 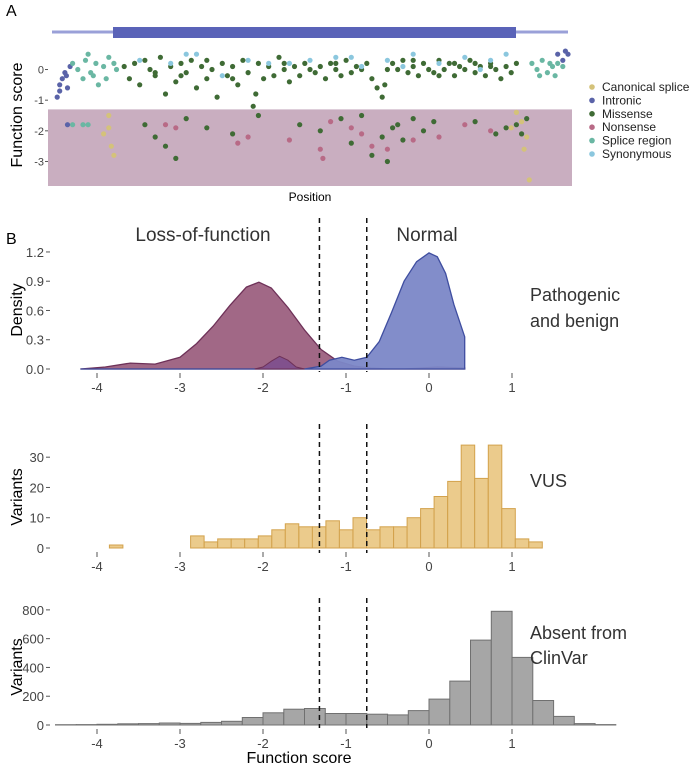 What do you see at coordinates (97, 387) in the screenshot?
I see `panel-b1-xtick-label: -4` at bounding box center [97, 387].